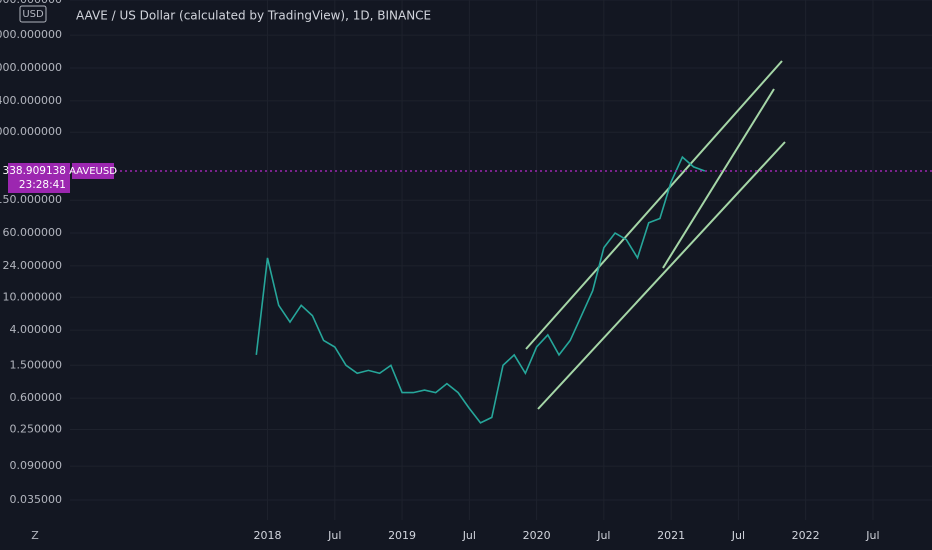  What do you see at coordinates (31, 199) in the screenshot?
I see `y-tick-label: 150.000000` at bounding box center [31, 199].